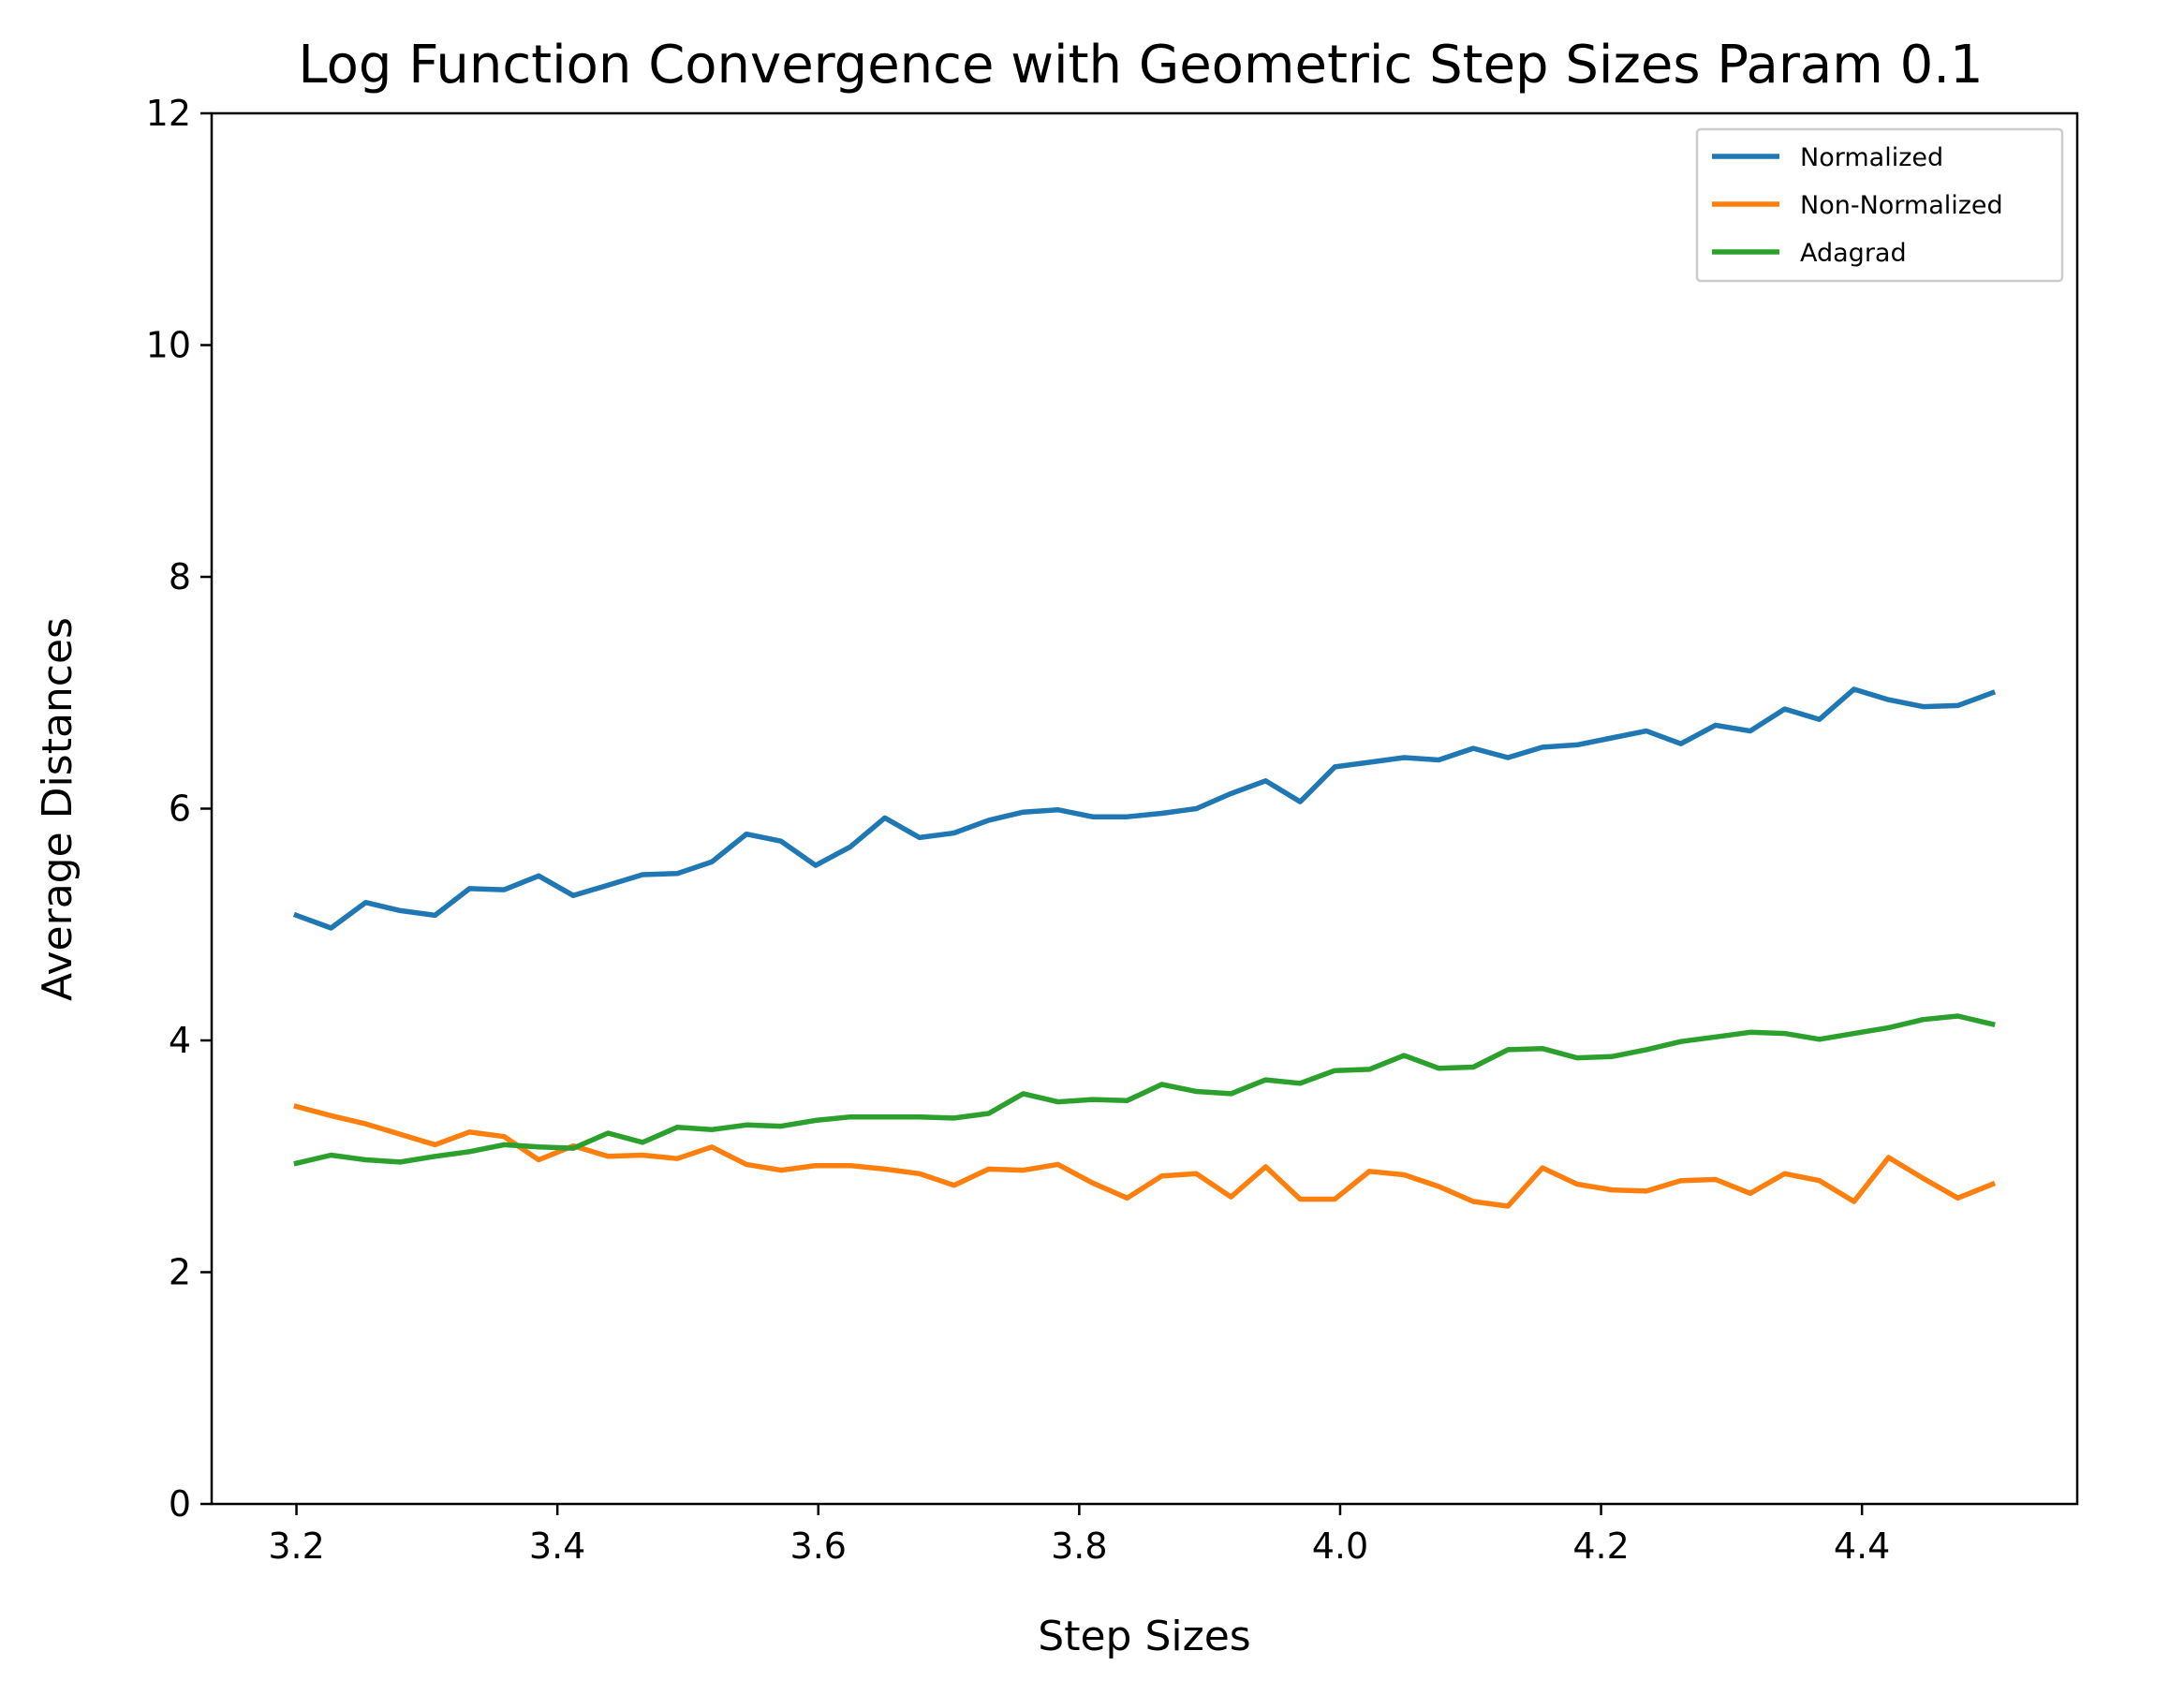  I want to click on x-tick-label: 3.4, so click(557, 1546).